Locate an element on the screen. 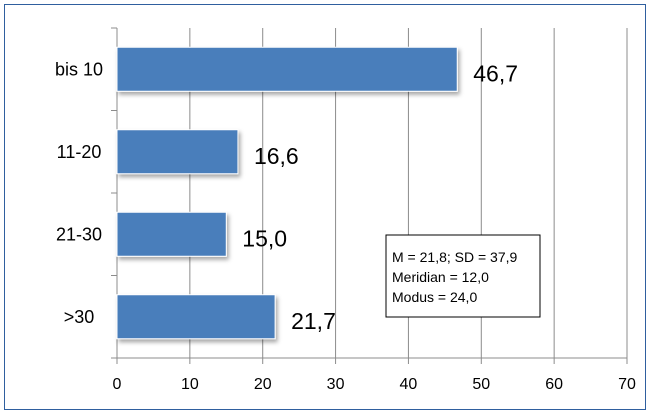 The image size is (652, 416). category-label: bis 10 is located at coordinates (79, 69).